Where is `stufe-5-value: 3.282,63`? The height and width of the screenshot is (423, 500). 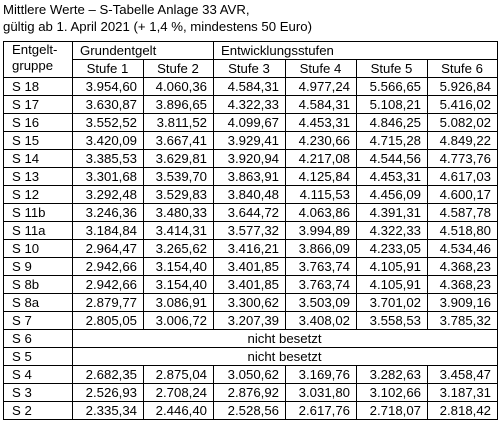
stufe-5-value: 3.282,63 is located at coordinates (392, 374).